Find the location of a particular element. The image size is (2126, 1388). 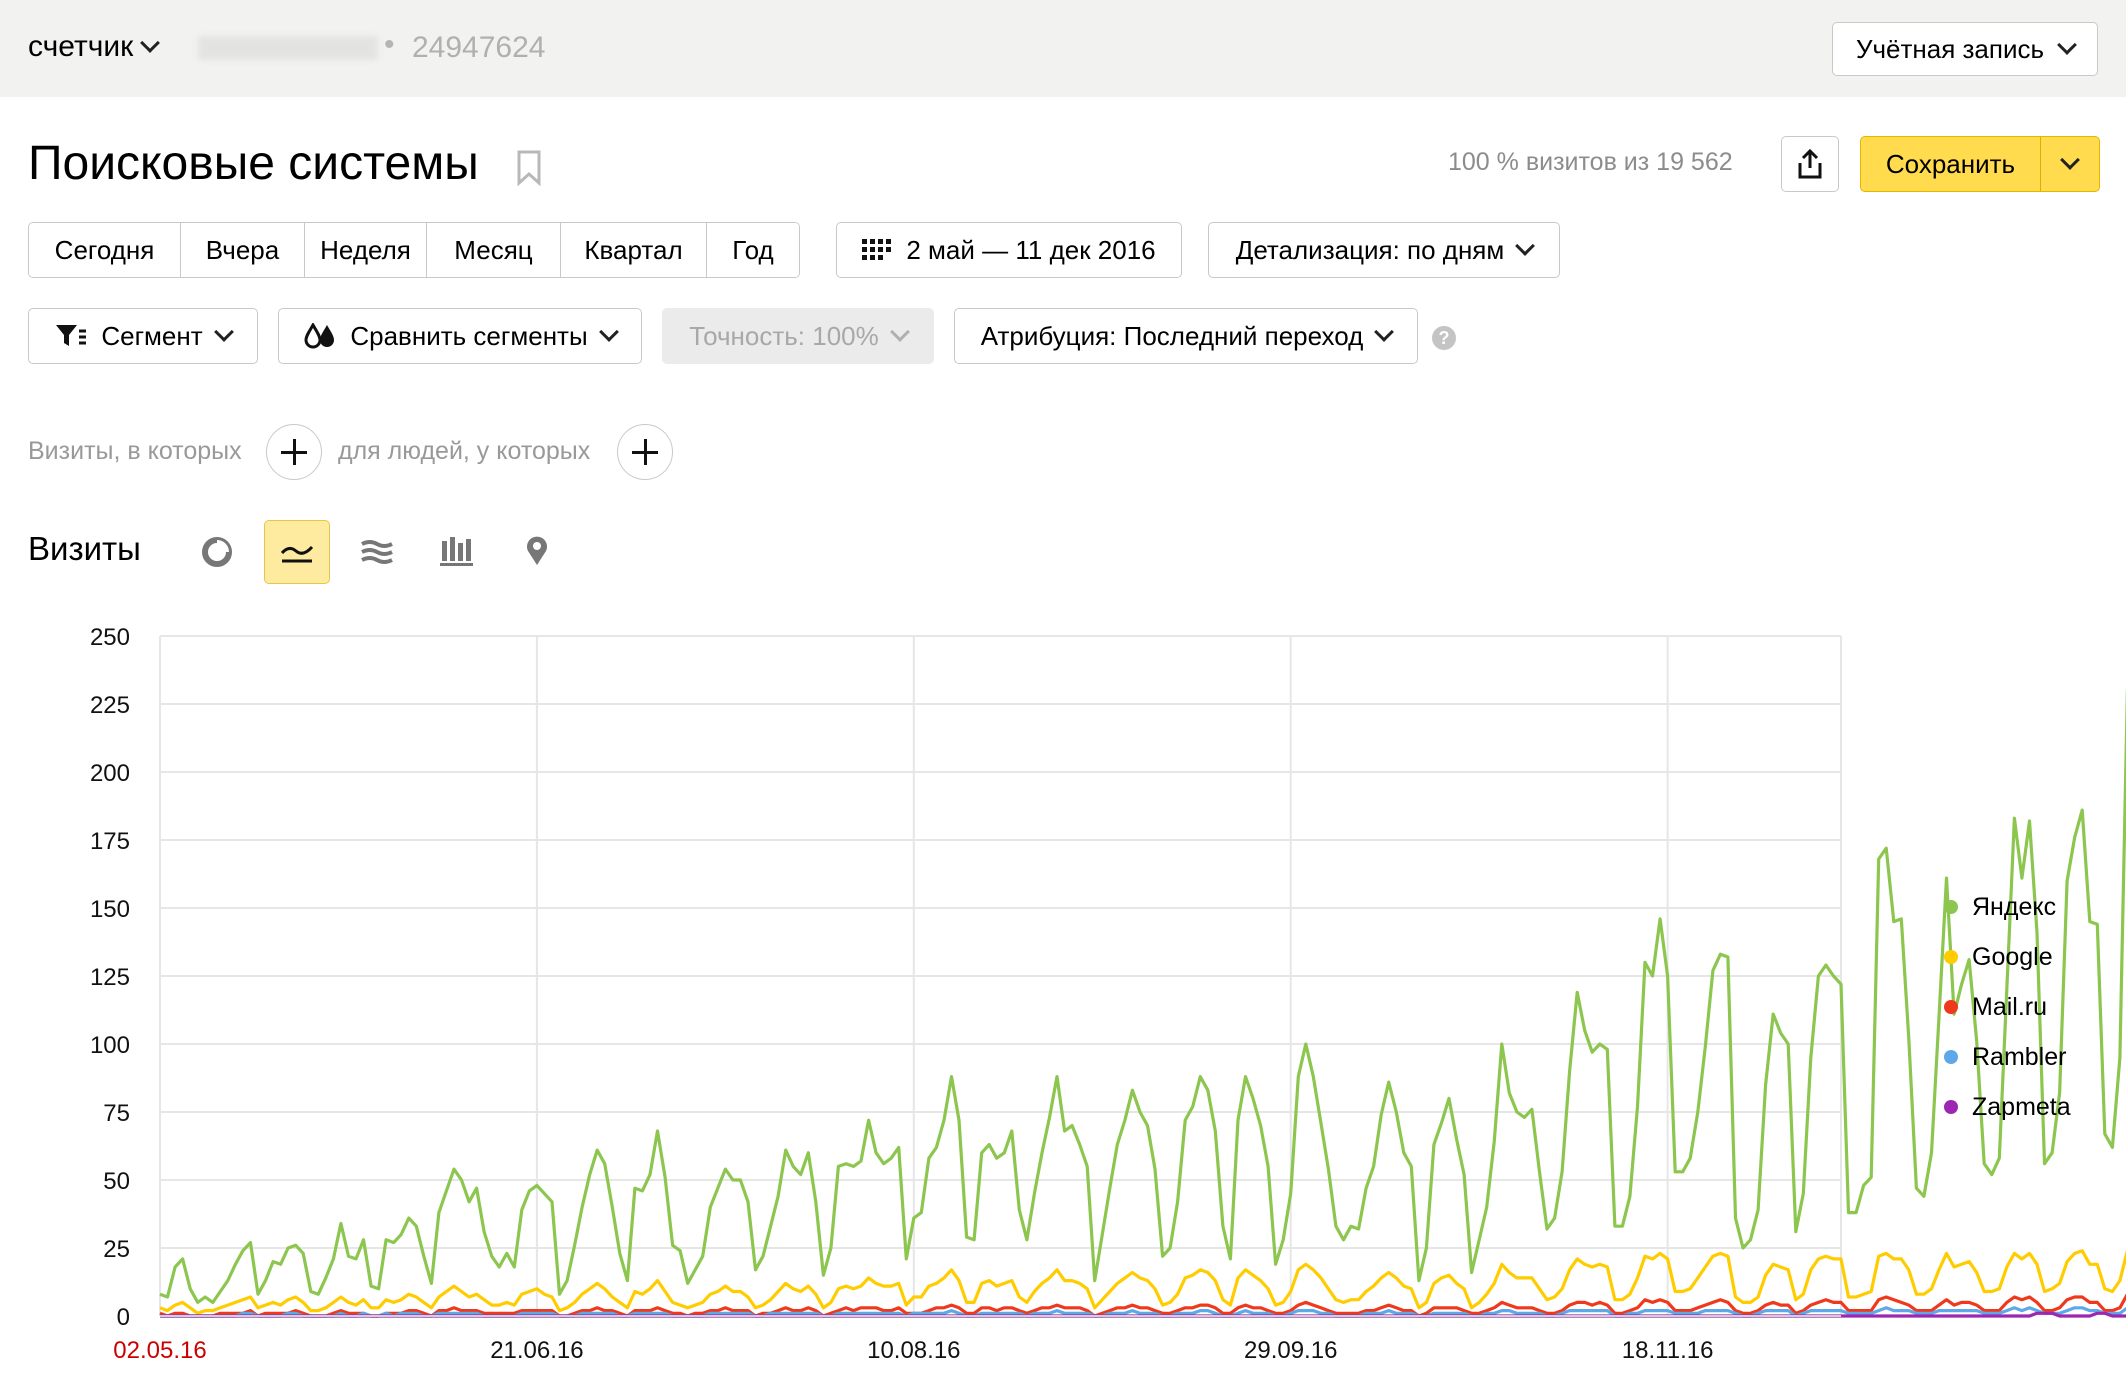

share-icon is located at coordinates (1810, 164).